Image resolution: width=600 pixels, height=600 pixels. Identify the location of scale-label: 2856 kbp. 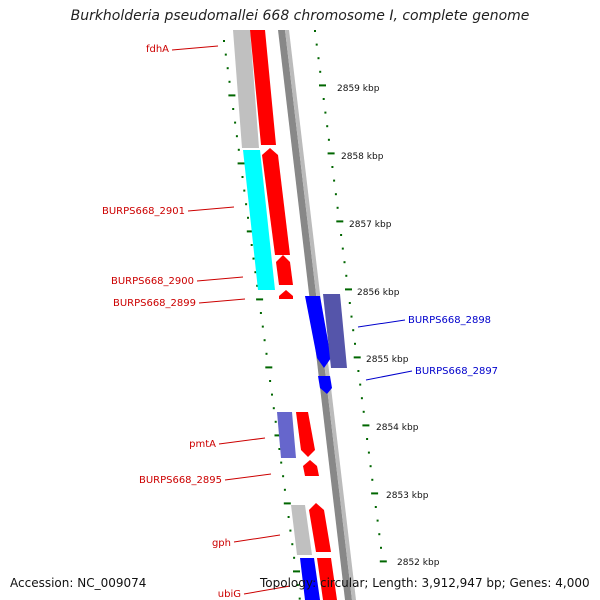
(378, 293).